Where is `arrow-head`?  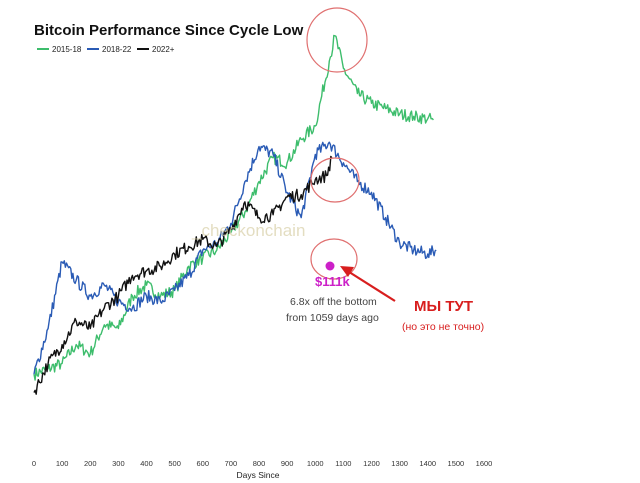 arrow-head is located at coordinates (347, 271).